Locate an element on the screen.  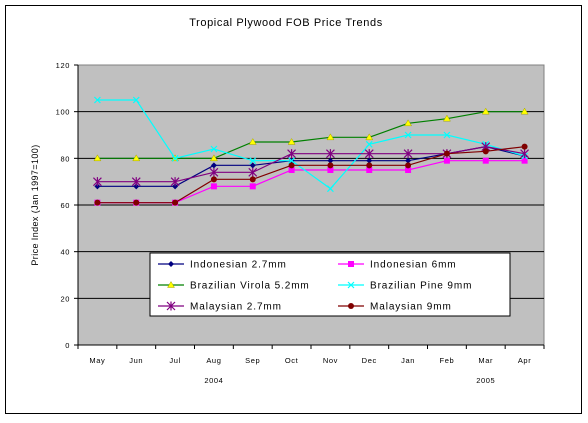
y-tick-label: 80 is located at coordinates (65, 158).